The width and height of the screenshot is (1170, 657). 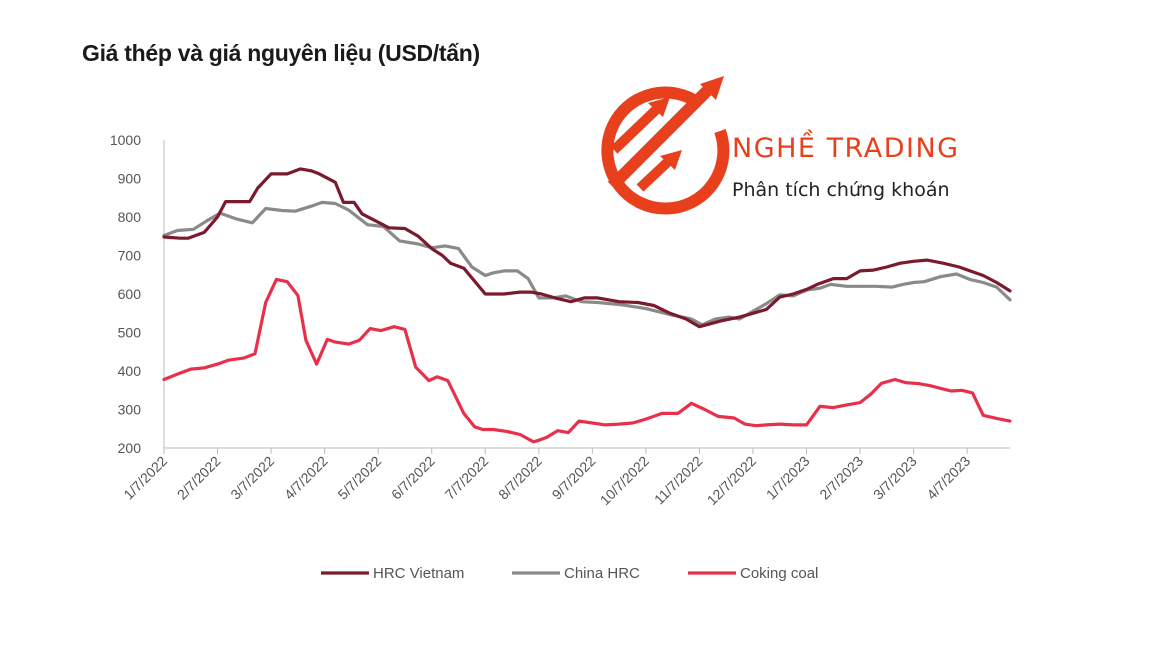 What do you see at coordinates (413, 478) in the screenshot?
I see `x-tick-label: 6/7/2022` at bounding box center [413, 478].